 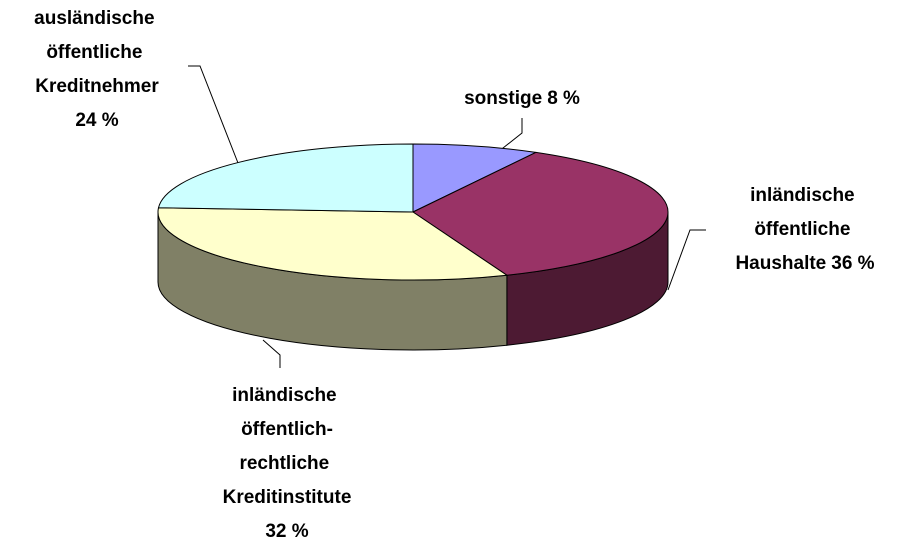 What do you see at coordinates (96, 120) in the screenshot?
I see `value-label: 24 %` at bounding box center [96, 120].